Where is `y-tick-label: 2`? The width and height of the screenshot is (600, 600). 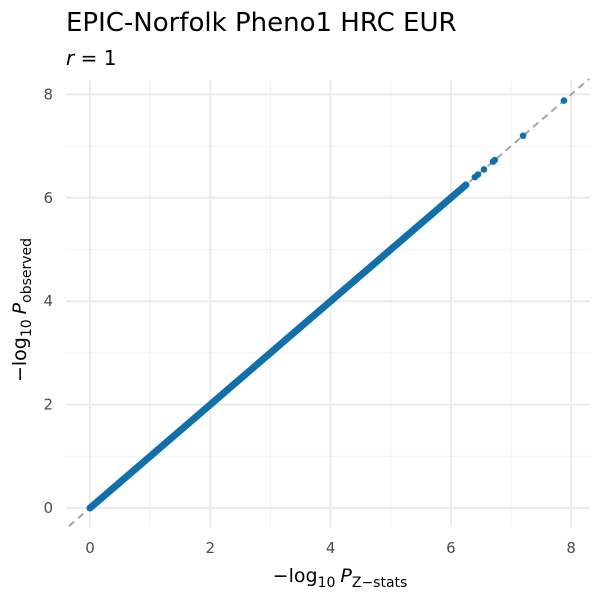 y-tick-label: 2 is located at coordinates (48, 405).